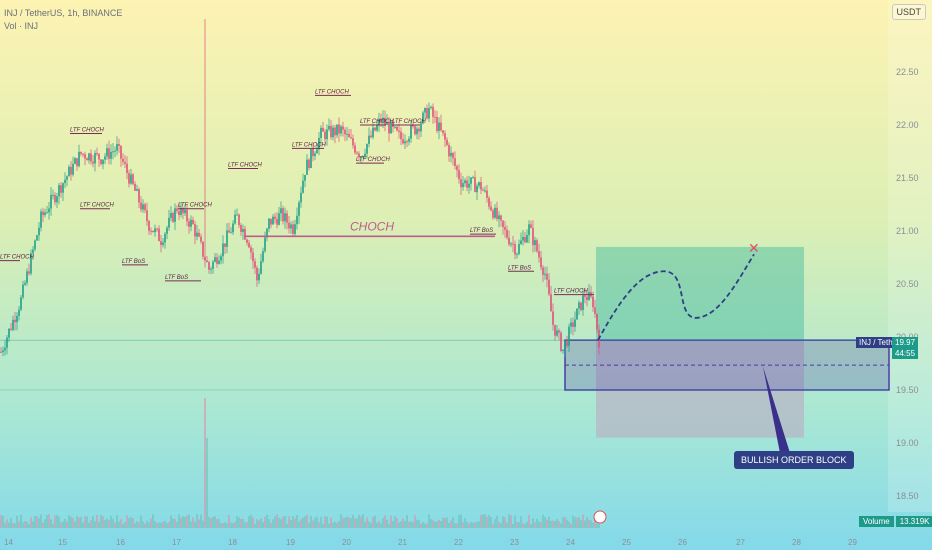 The image size is (932, 550). What do you see at coordinates (176, 542) in the screenshot?
I see `x-tick-label: 17` at bounding box center [176, 542].